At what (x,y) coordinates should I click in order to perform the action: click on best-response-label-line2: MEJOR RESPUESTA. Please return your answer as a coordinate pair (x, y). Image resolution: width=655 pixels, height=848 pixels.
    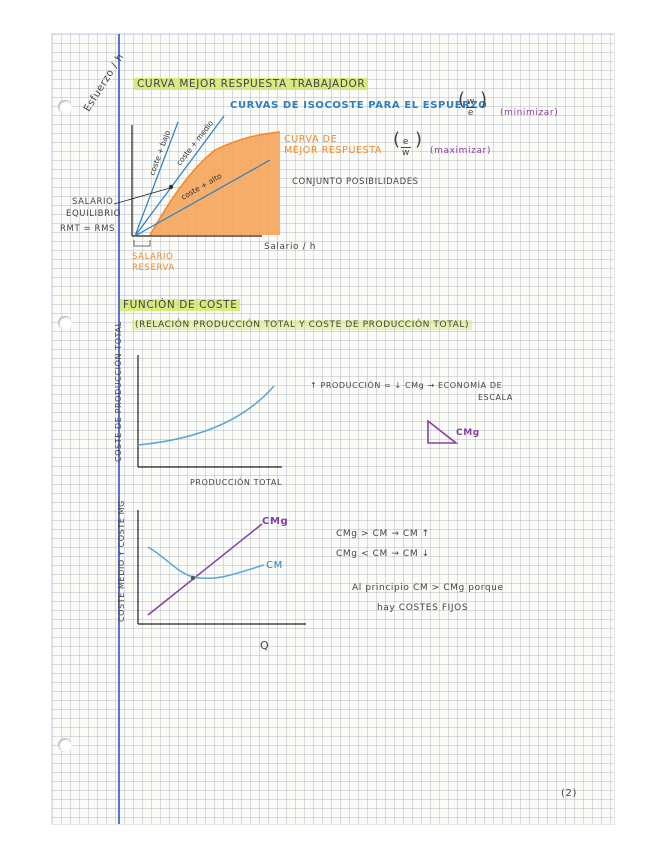
    Looking at the image, I should click on (333, 150).